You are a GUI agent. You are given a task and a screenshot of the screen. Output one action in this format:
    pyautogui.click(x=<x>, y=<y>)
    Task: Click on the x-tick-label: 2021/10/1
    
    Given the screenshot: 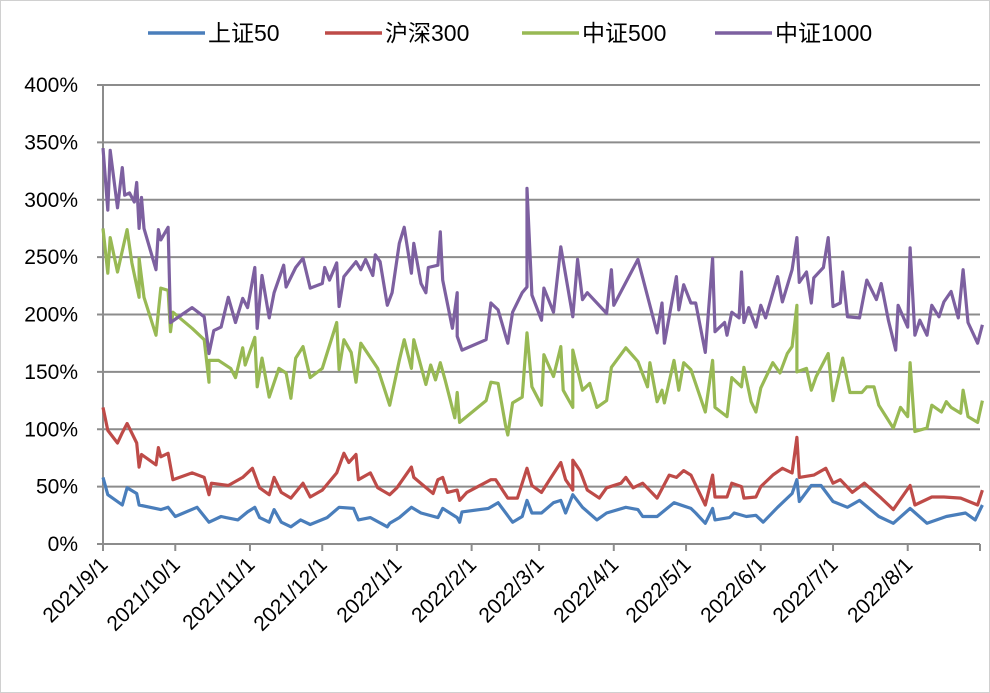 What is the action you would take?
    pyautogui.click(x=143, y=594)
    